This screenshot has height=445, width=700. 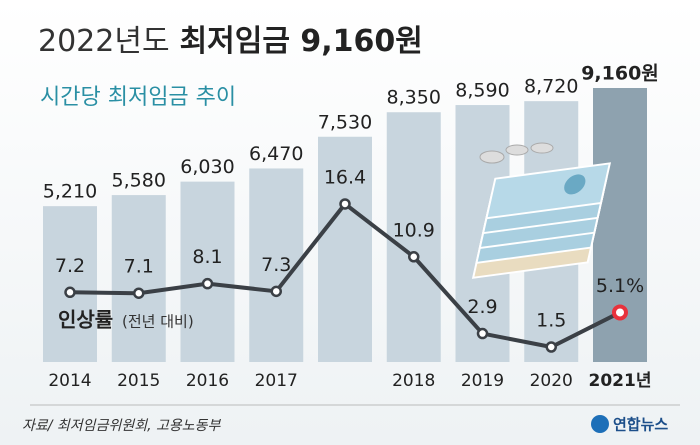 What do you see at coordinates (207, 257) in the screenshot?
I see `rate-label: 8.1` at bounding box center [207, 257].